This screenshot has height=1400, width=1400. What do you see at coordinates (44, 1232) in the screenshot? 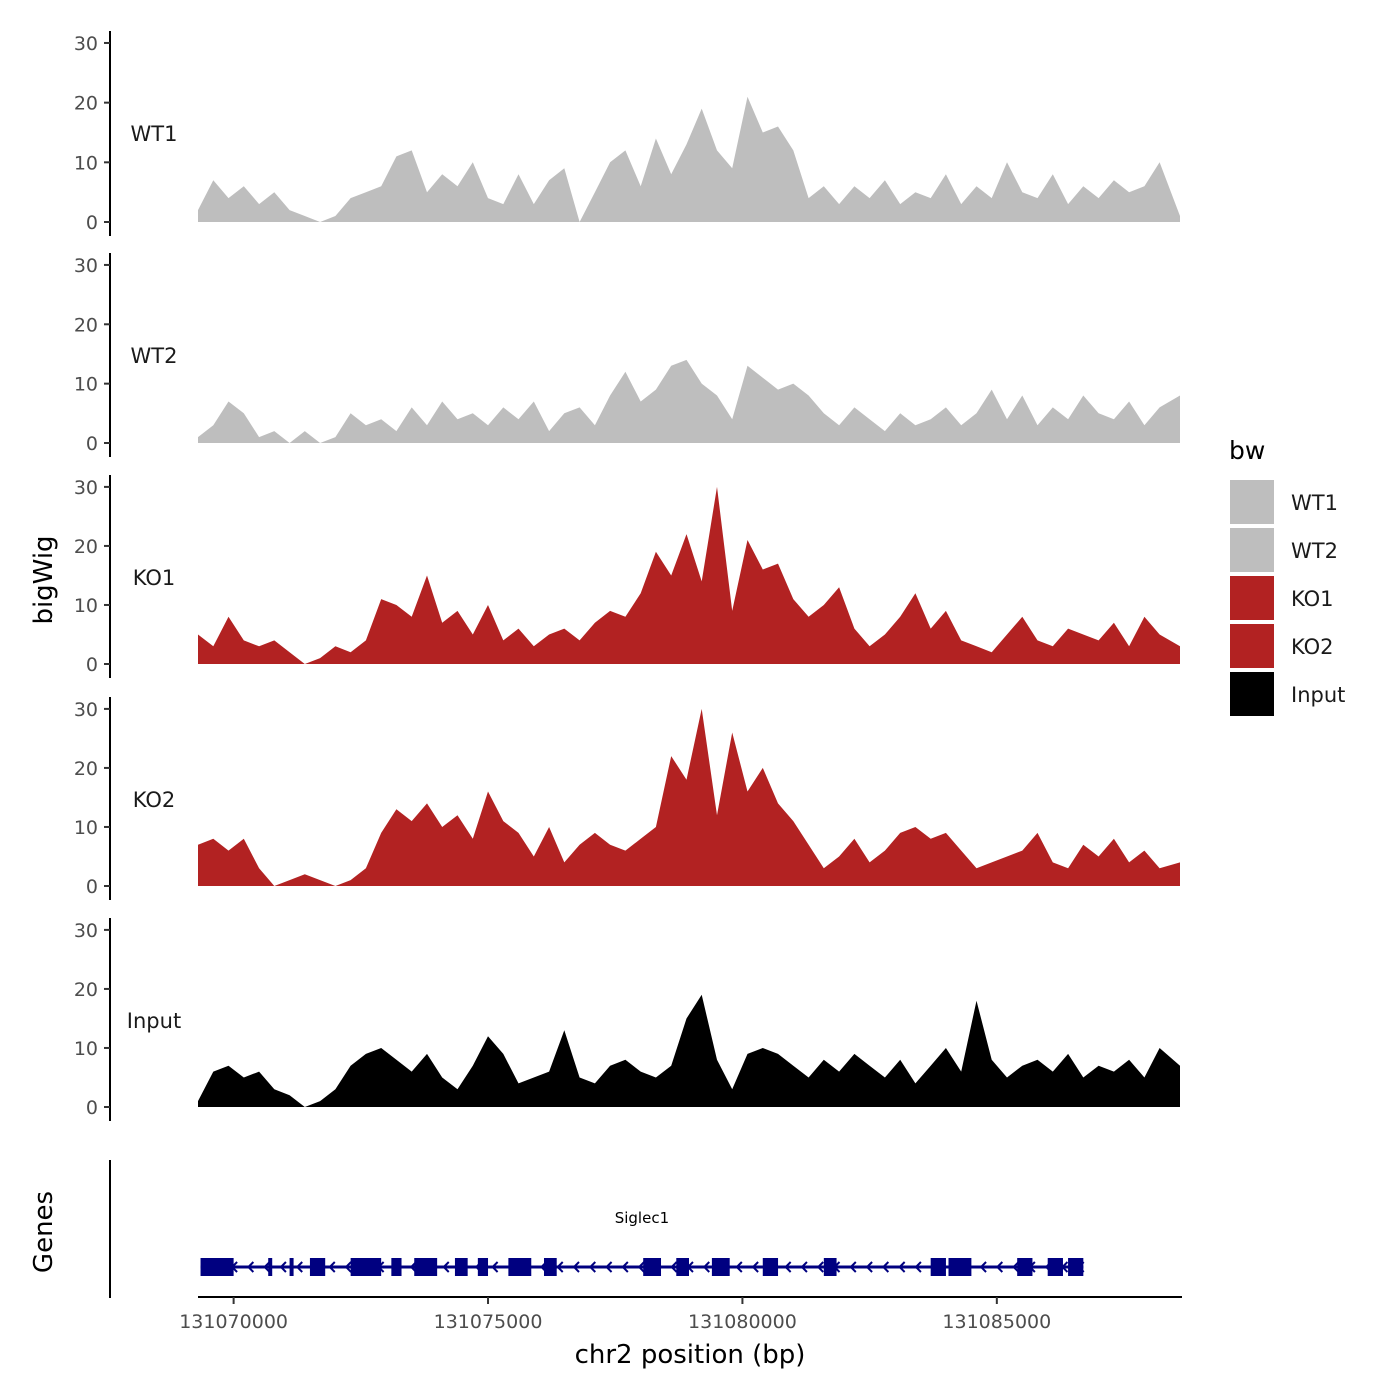
I see `genes-axis-title: Genes` at bounding box center [44, 1232].